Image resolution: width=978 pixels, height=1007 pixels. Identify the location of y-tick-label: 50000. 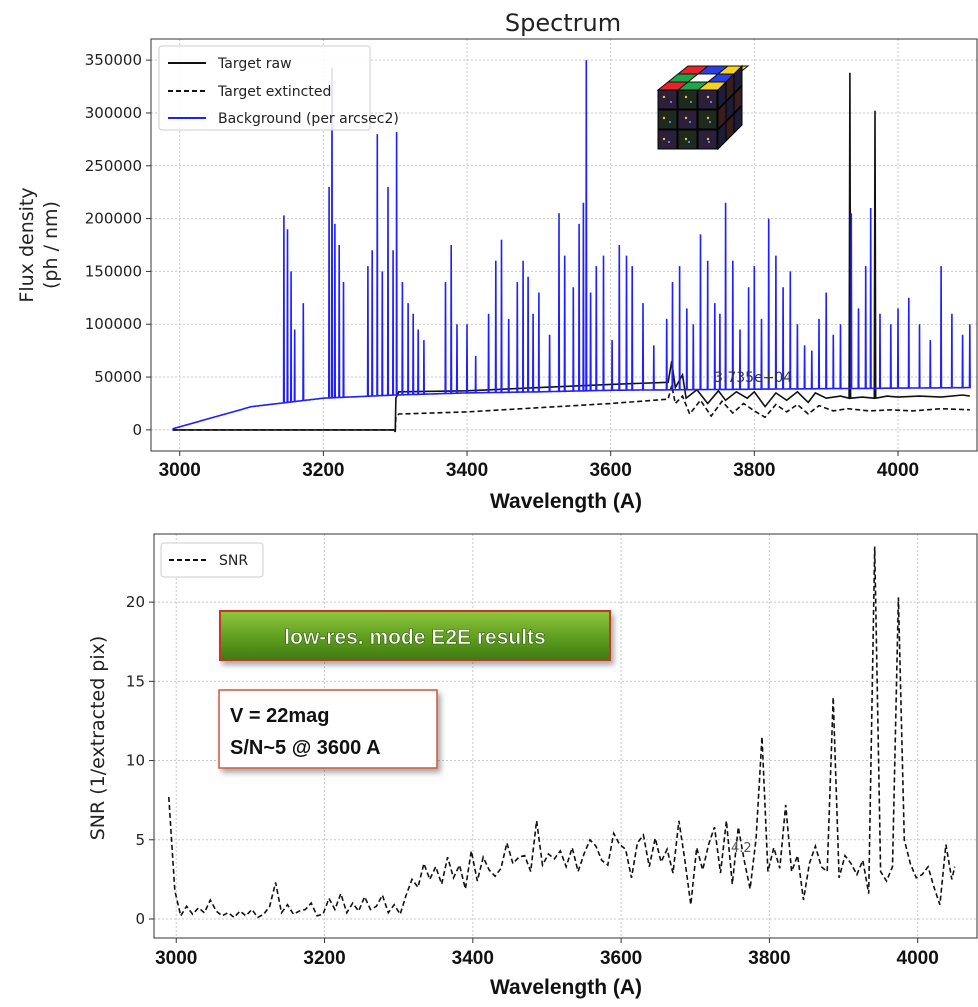
(118, 377).